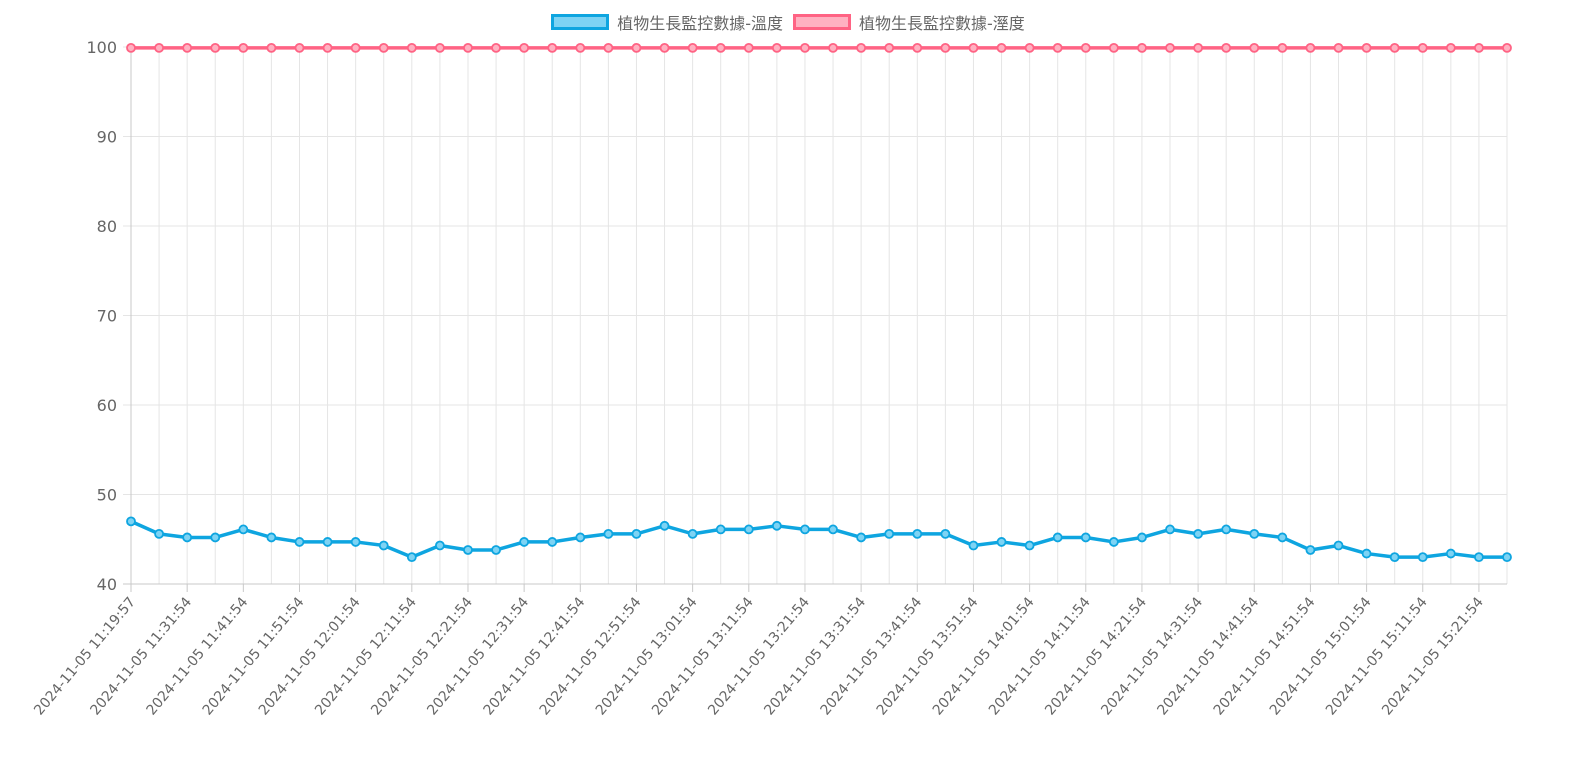 The height and width of the screenshot is (783, 1576). What do you see at coordinates (667, 22) in the screenshot?
I see `legend-item-temperature: 植物生長監控數據-溫度` at bounding box center [667, 22].